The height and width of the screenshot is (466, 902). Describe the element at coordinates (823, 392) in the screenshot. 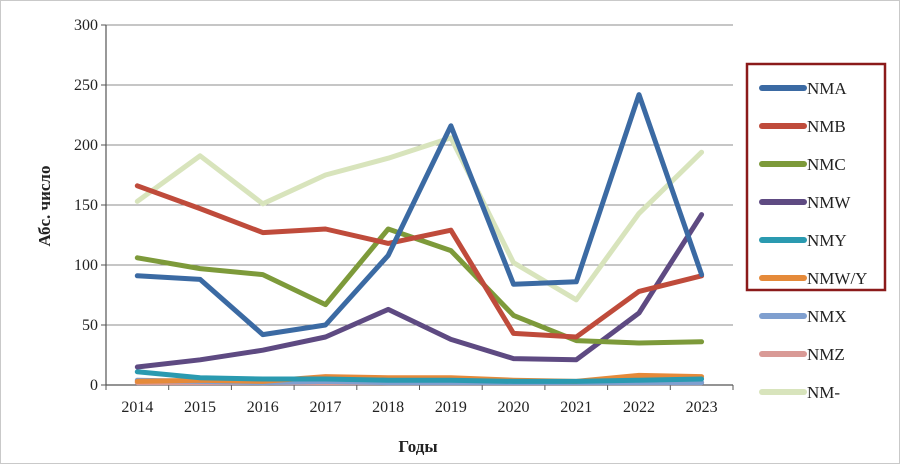

I see `legend-label-nm-: NM-` at that location.